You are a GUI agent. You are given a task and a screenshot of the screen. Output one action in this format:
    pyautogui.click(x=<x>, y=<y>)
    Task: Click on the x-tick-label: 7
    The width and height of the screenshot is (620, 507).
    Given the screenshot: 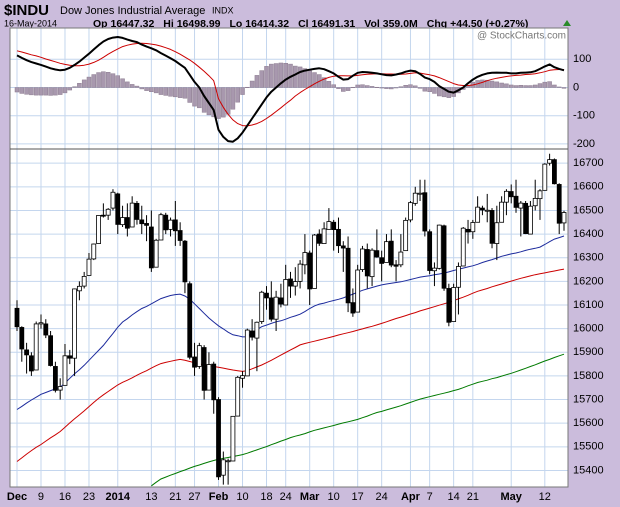 What is the action you would take?
    pyautogui.click(x=430, y=497)
    